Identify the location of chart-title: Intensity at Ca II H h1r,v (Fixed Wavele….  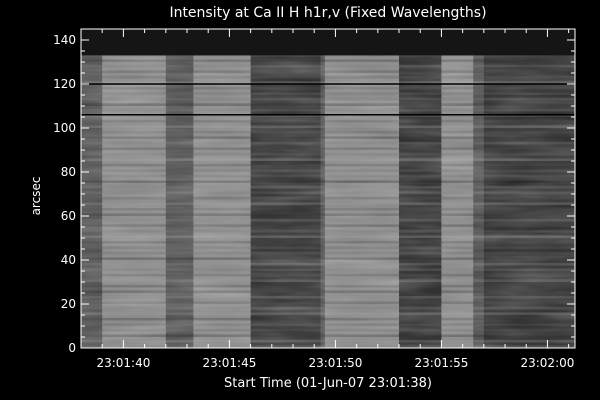
(327, 13).